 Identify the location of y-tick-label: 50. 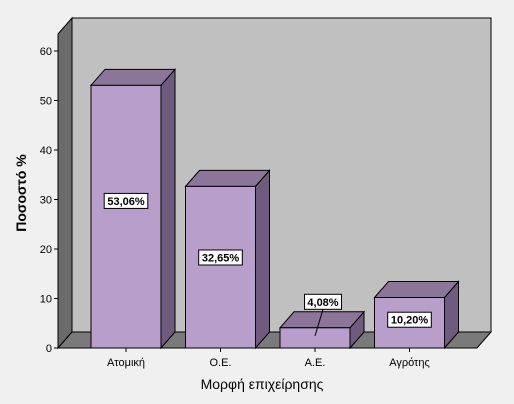
(46, 102).